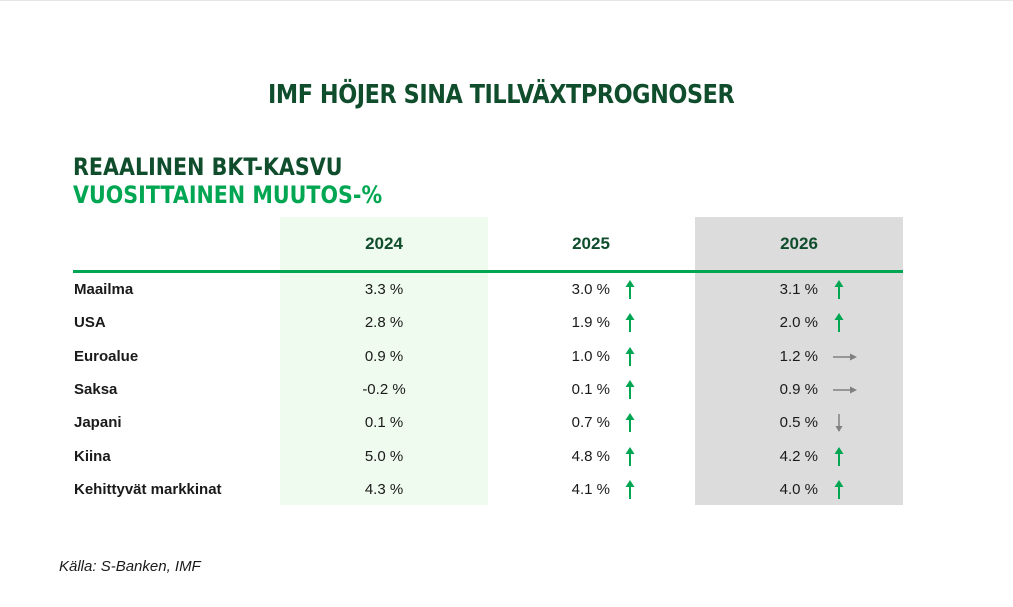 The width and height of the screenshot is (1013, 607). What do you see at coordinates (106, 356) in the screenshot?
I see `row-label: Euroalue` at bounding box center [106, 356].